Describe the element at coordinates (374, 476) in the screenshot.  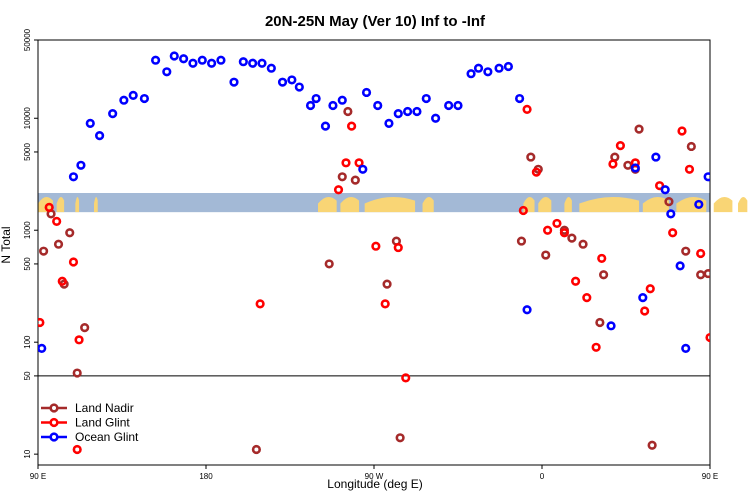
I see `x-tick-label: 90 W` at that location.